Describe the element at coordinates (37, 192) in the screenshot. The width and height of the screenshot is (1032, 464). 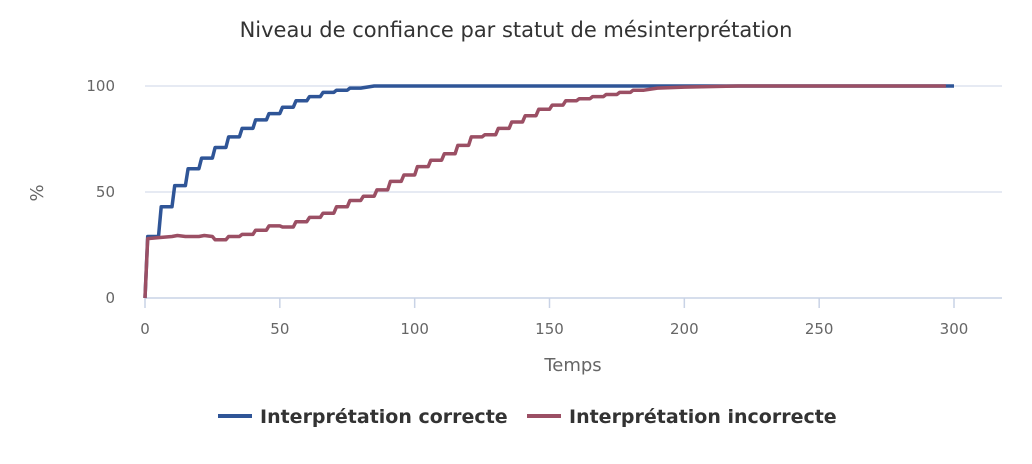
I see `y-axis-label: %` at that location.